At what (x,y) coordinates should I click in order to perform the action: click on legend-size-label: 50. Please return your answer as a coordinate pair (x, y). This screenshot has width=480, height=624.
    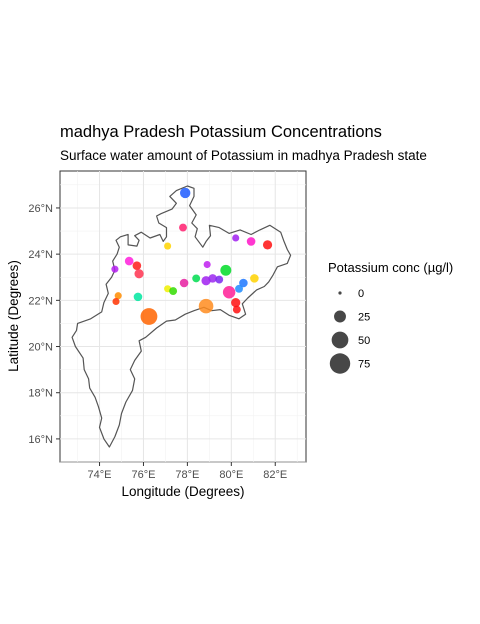
    Looking at the image, I should click on (364, 341).